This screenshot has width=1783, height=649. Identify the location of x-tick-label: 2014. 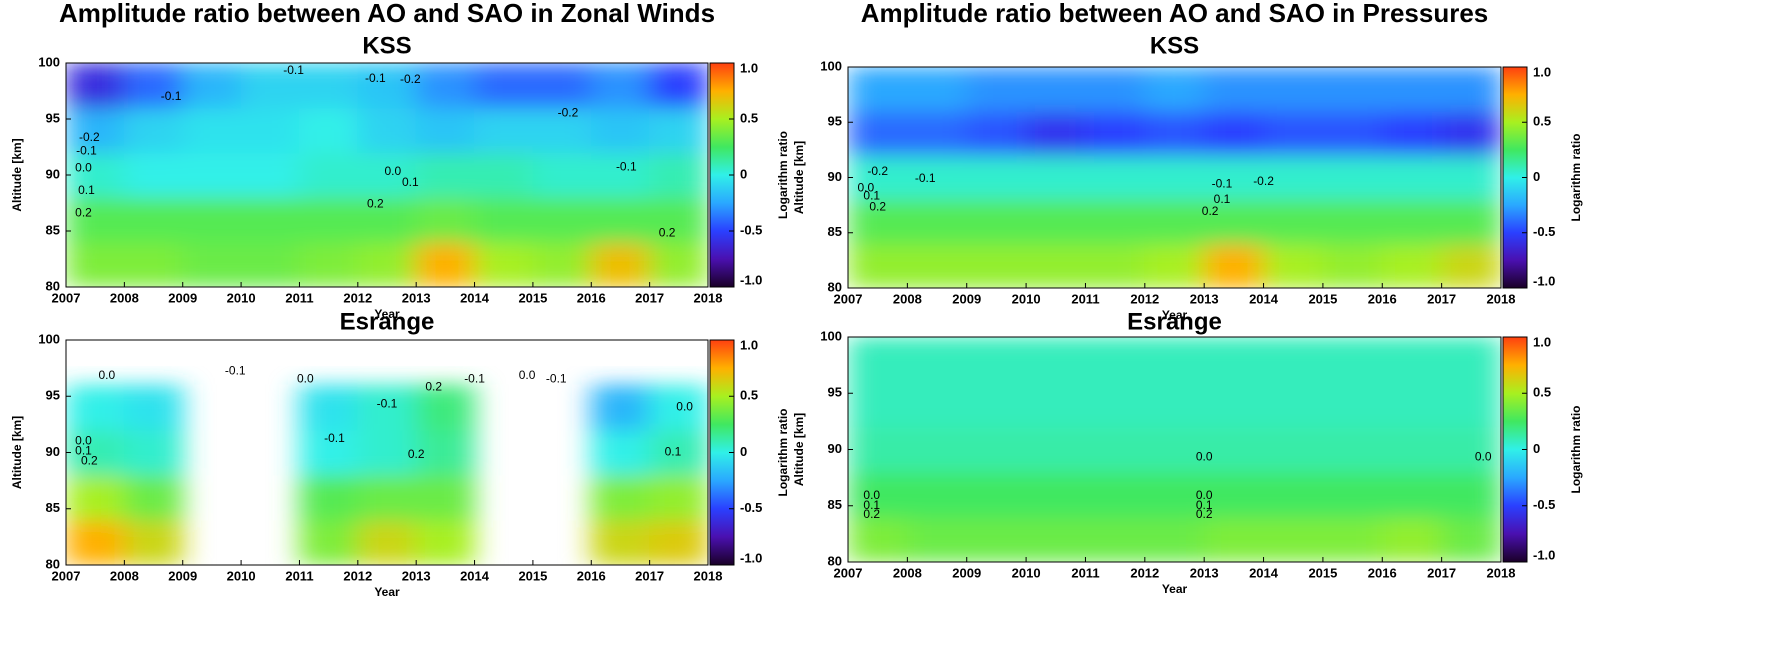
(1264, 572).